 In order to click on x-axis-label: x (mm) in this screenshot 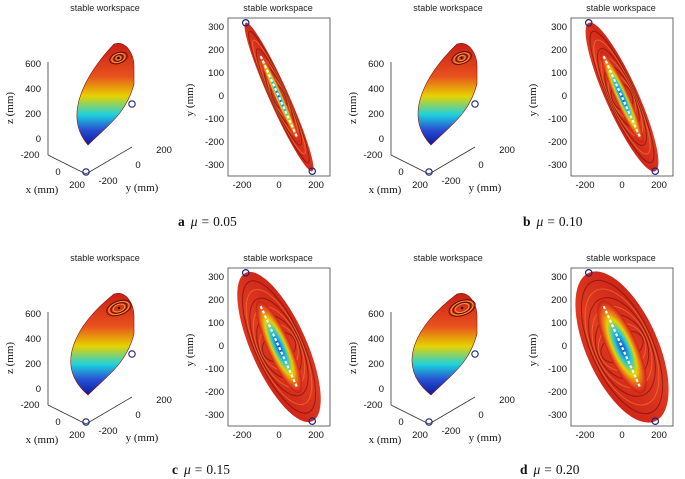, I will do `click(42, 440)`.